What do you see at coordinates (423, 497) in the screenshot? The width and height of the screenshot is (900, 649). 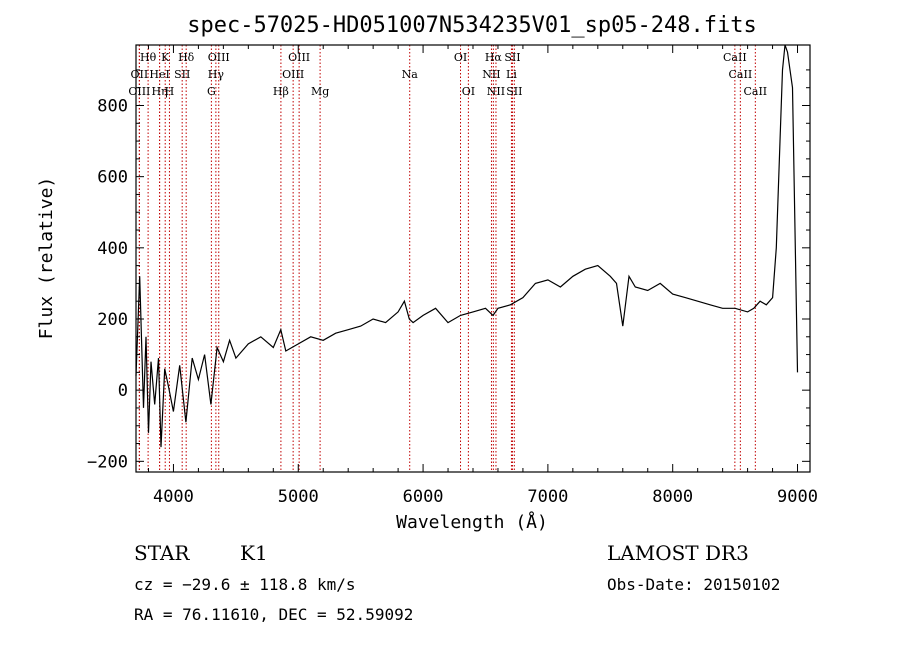 I see `x-tick-label: 6000` at bounding box center [423, 497].